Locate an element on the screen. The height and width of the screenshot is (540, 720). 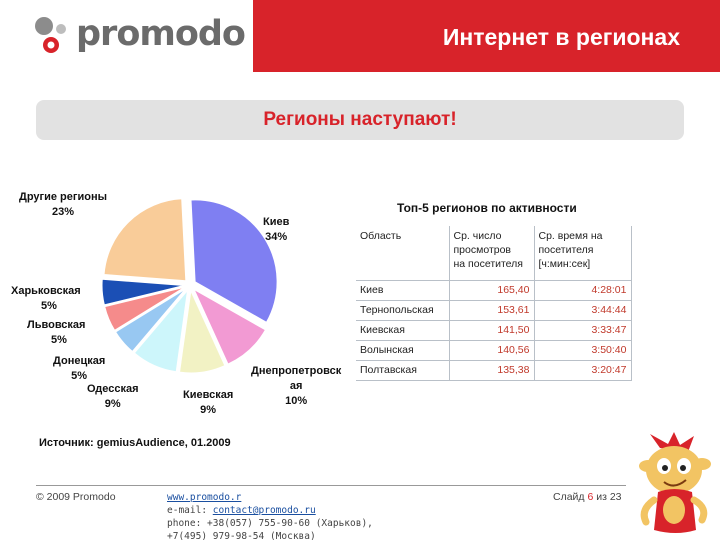
label-kiev-pct: 34% is located at coordinates (276, 237).